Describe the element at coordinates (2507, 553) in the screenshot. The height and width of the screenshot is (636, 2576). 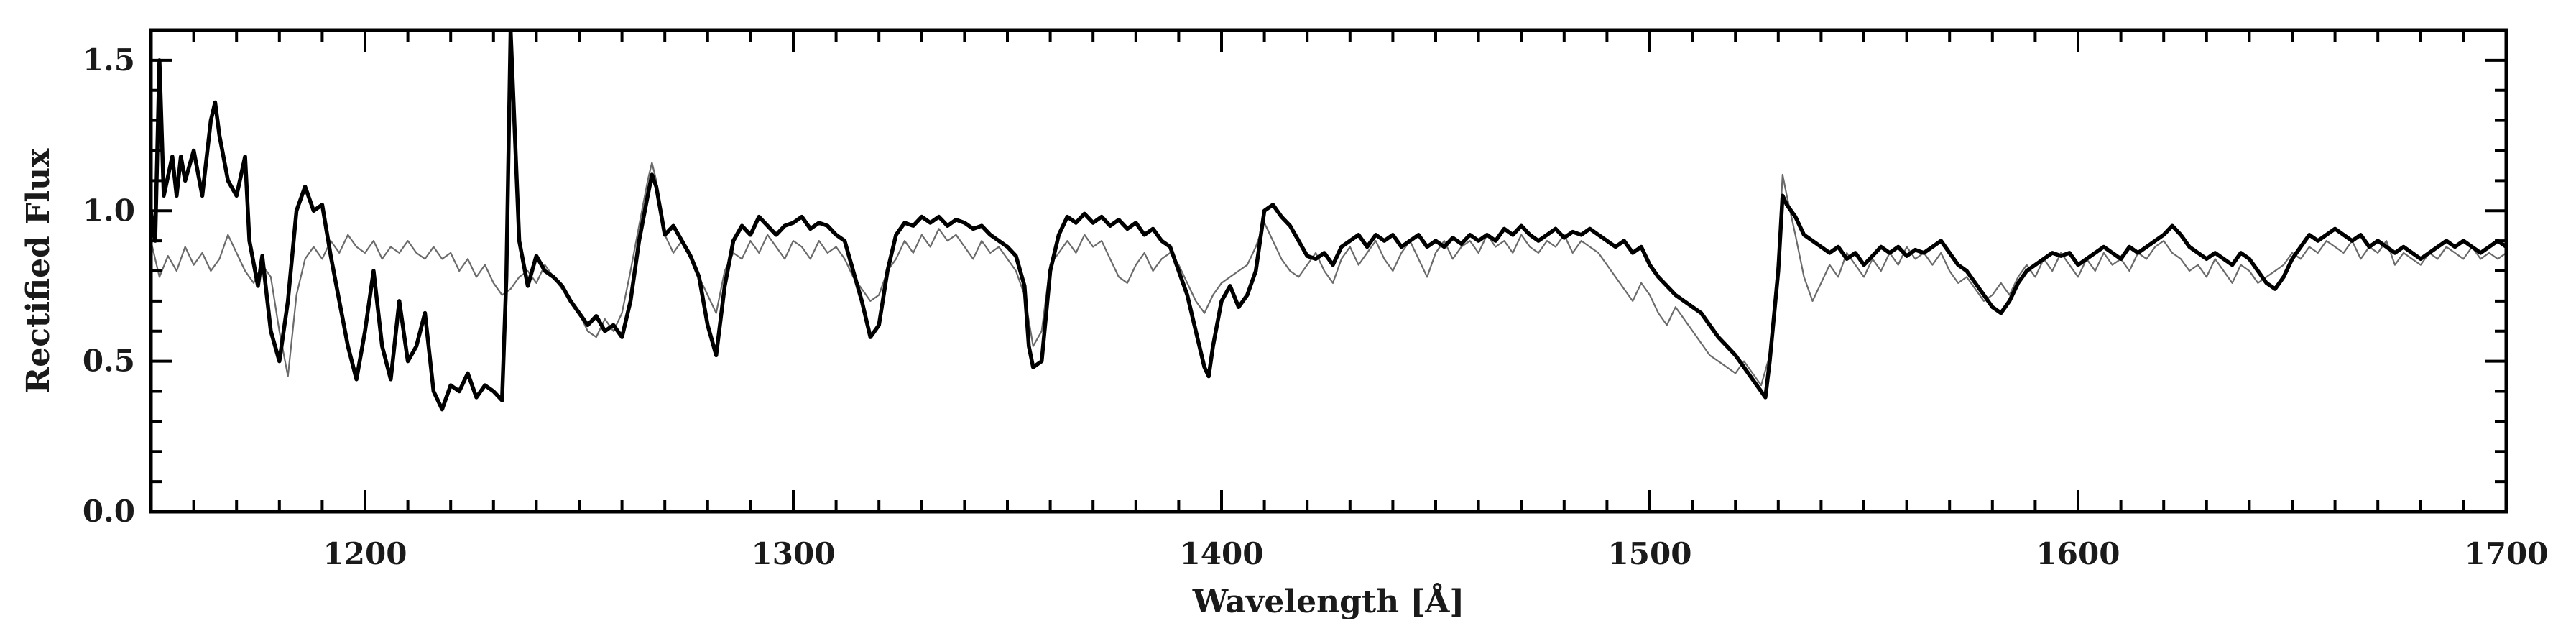
I see `x-tick-label: 1700` at that location.